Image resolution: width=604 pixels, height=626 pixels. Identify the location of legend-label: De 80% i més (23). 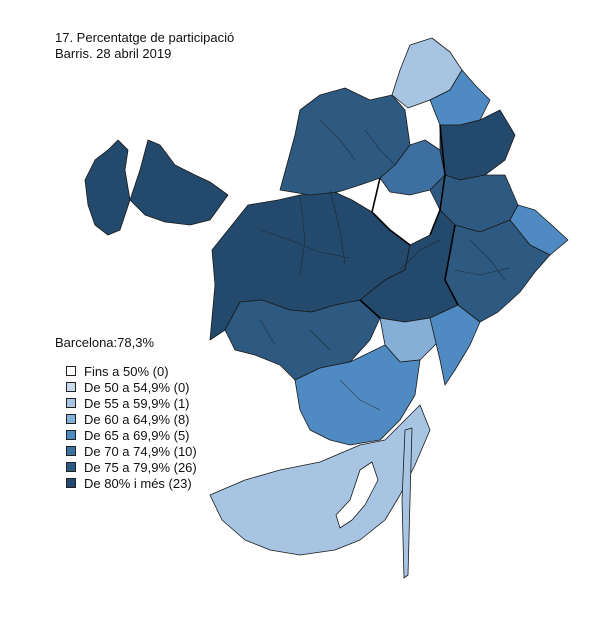
(138, 483).